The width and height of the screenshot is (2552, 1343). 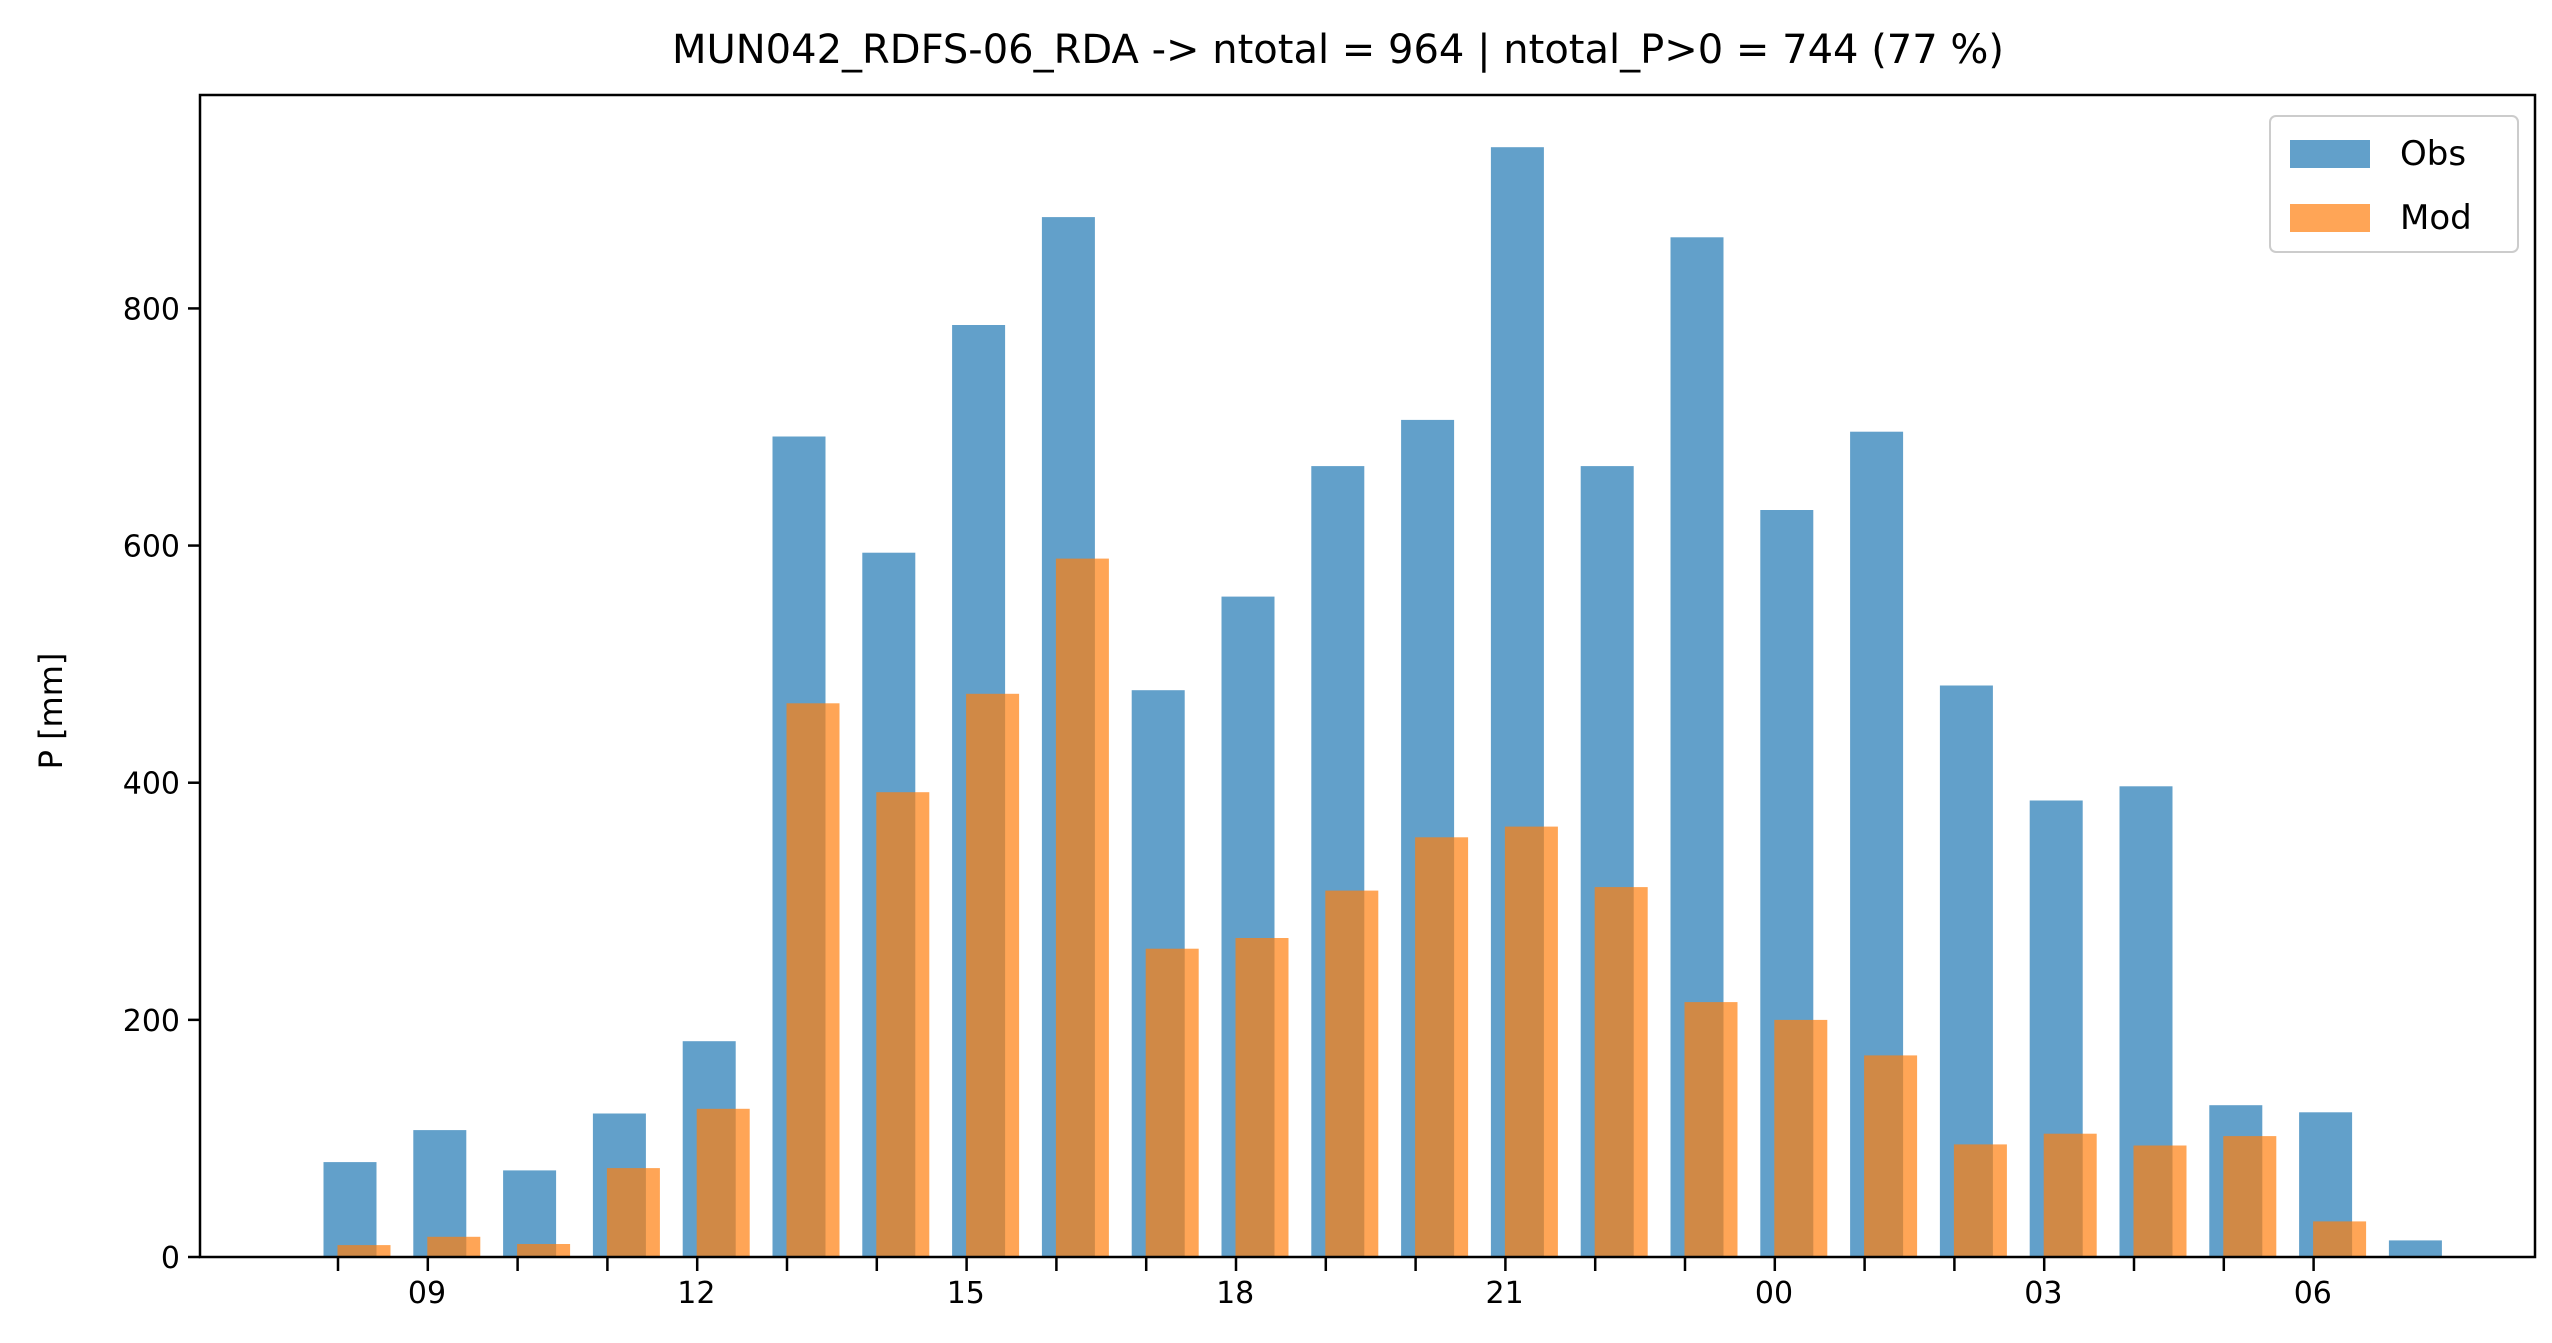 I want to click on y-tick-label: 200, so click(x=151, y=1021).